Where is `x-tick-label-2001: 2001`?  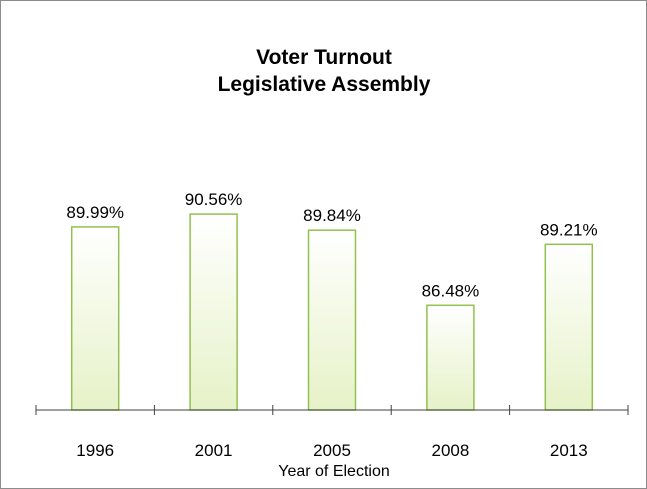 x-tick-label-2001: 2001 is located at coordinates (214, 450).